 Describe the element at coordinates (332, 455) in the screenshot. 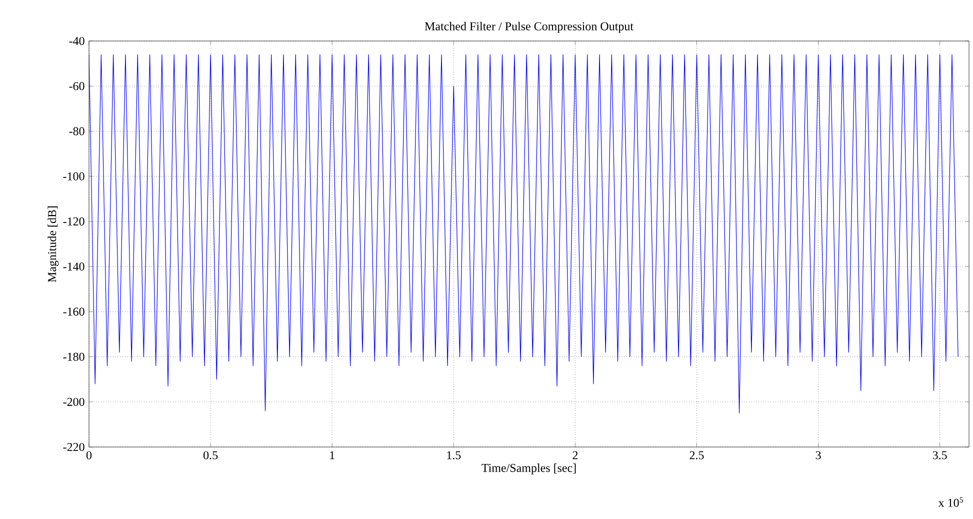

I see `x-tick-label: 1` at that location.